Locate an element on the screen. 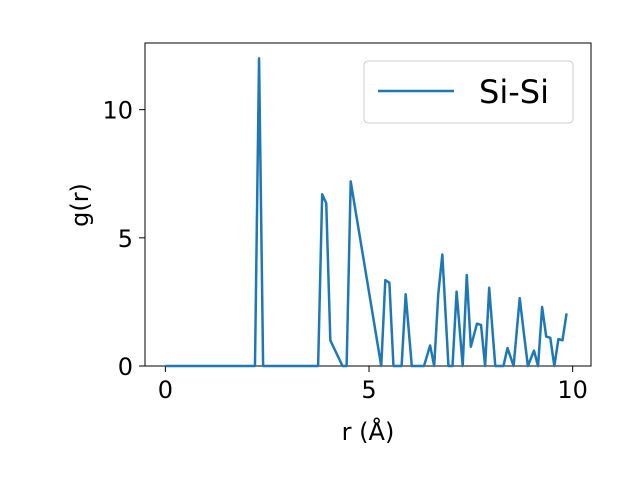  legend-box is located at coordinates (468, 92).